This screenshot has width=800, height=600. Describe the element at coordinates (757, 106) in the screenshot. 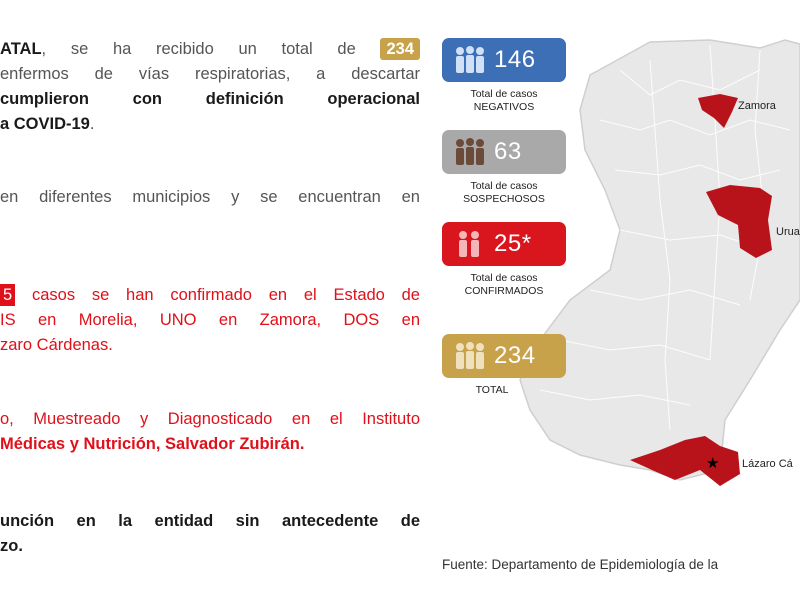

I see `map-label-zamora: Zamora` at that location.